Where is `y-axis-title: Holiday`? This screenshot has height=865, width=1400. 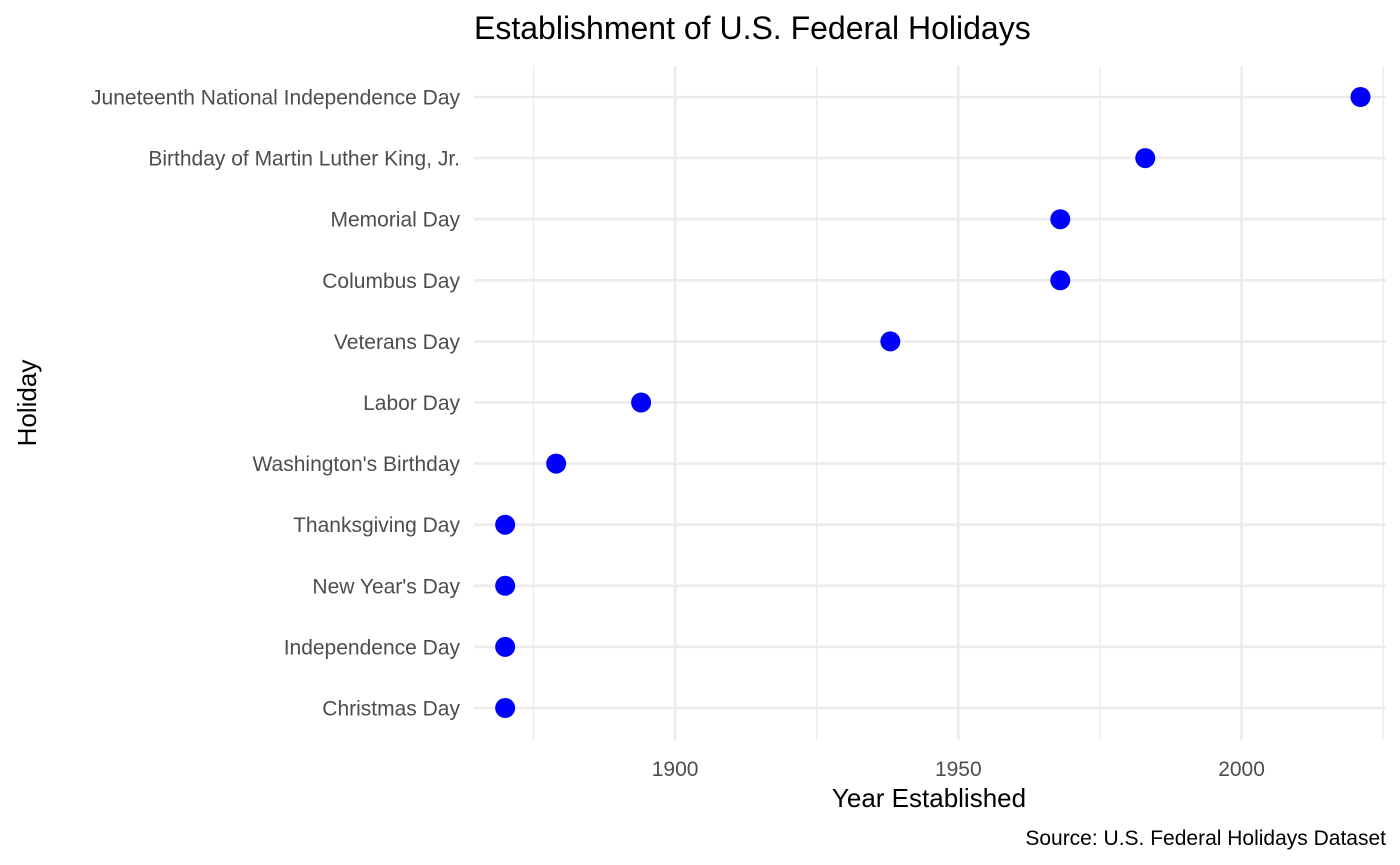 y-axis-title: Holiday is located at coordinates (27, 403).